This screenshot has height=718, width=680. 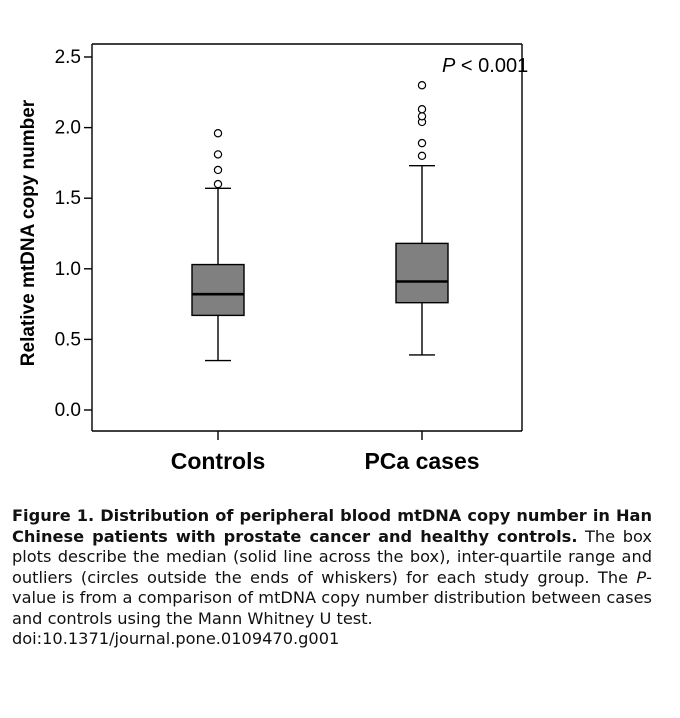 I want to click on p-value-annotation: P < 0.001, so click(x=485, y=66).